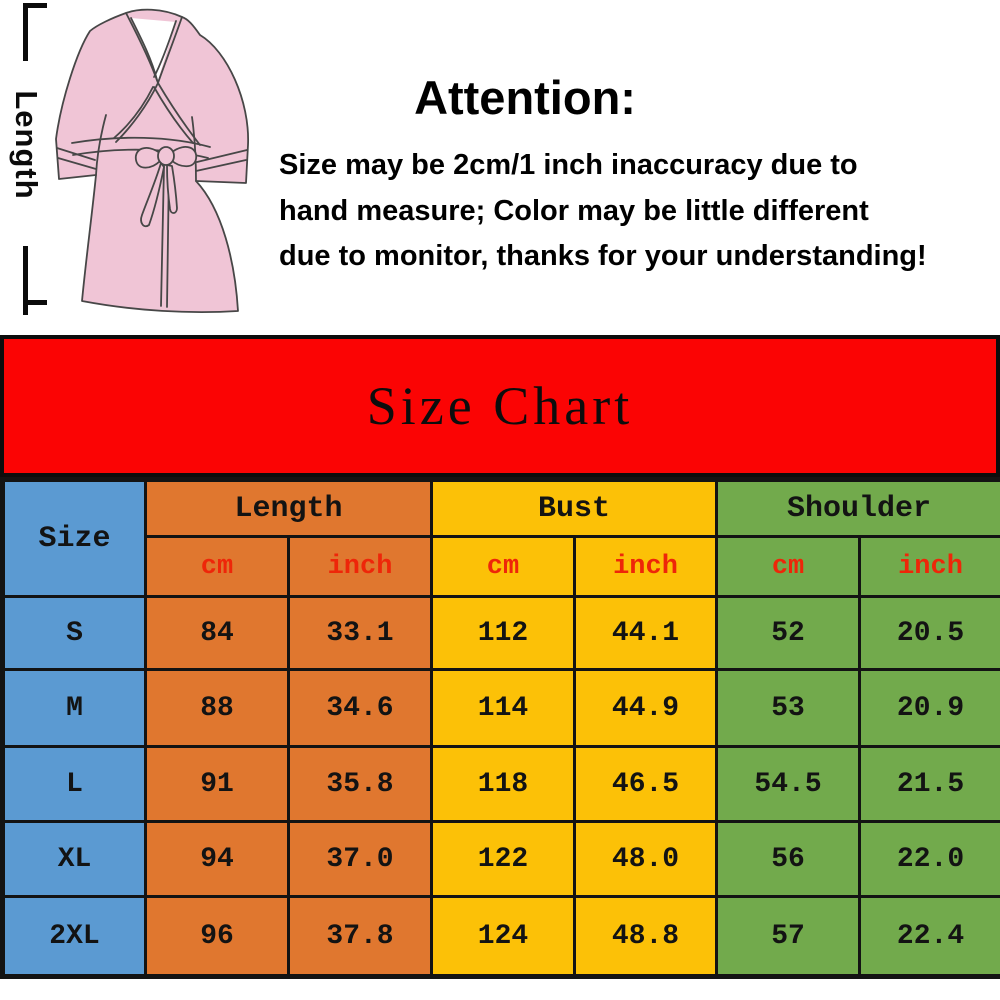 This screenshot has height=1000, width=1000. Describe the element at coordinates (929, 566) in the screenshot. I see `shoulder-inch-header: inch` at that location.